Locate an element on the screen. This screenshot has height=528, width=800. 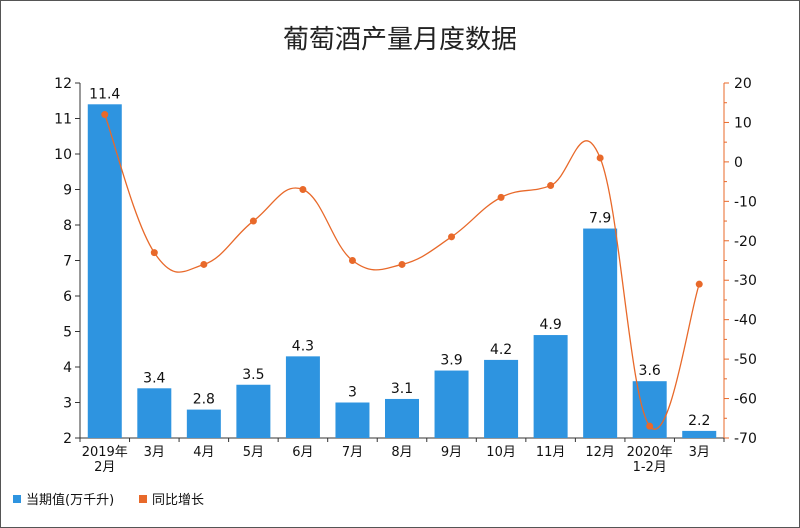
right-tick-label: -30 is located at coordinates (745, 281).